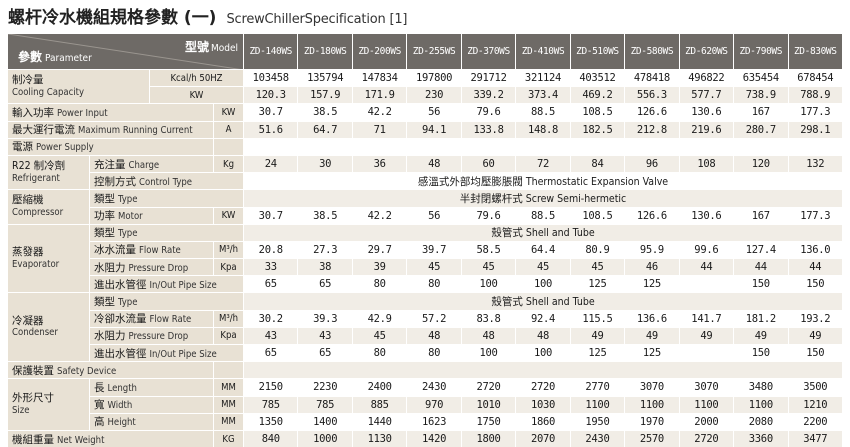 Image resolution: width=850 pixels, height=447 pixels. I want to click on title-en: ScrewChillerSpecification [1], so click(317, 19).